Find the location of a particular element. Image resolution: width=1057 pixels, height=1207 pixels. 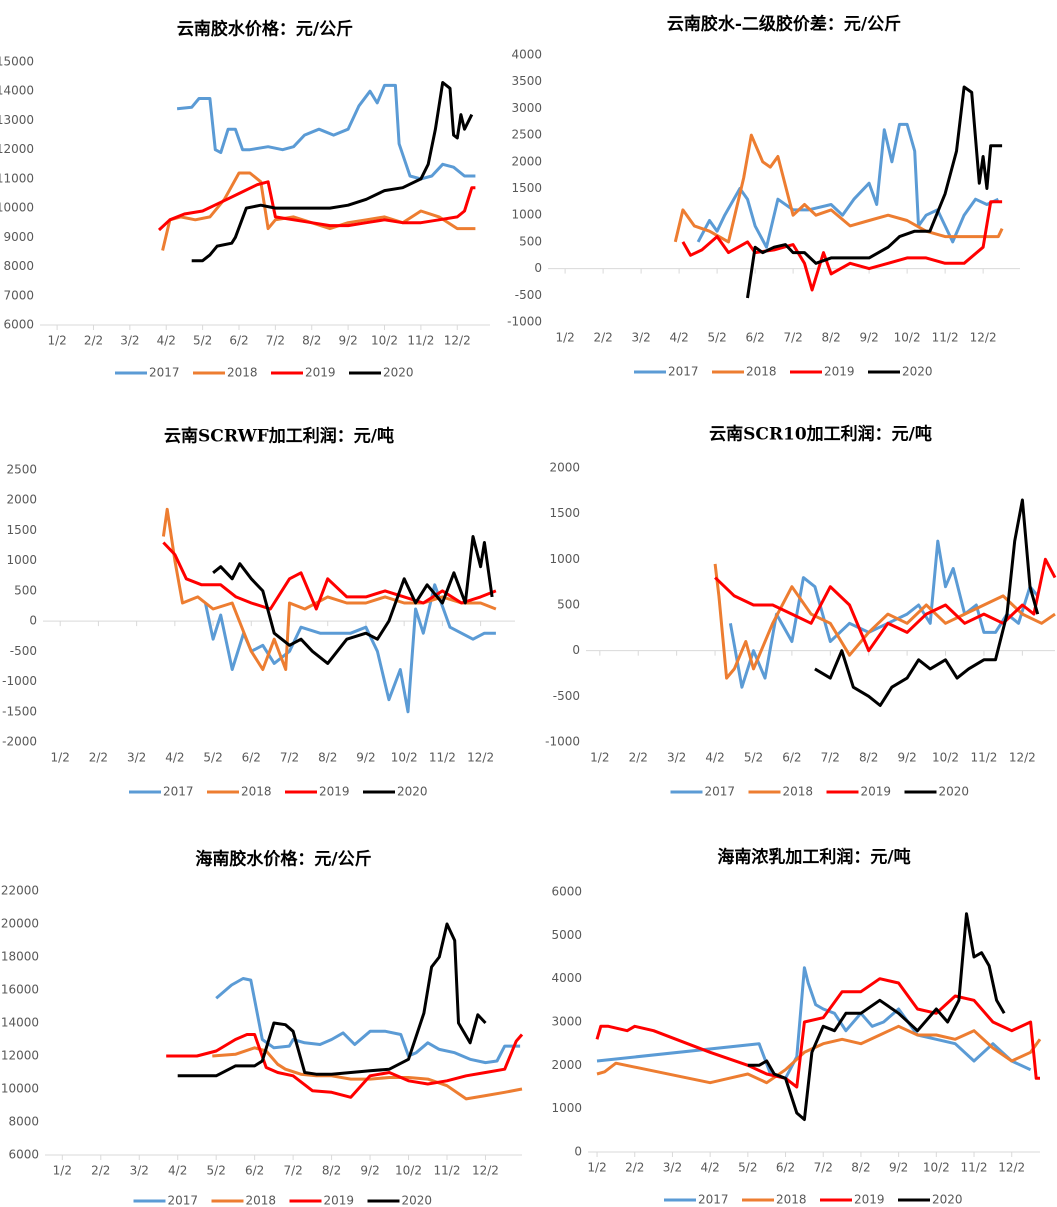

y-tick-label: 7000 is located at coordinates (18, 295).